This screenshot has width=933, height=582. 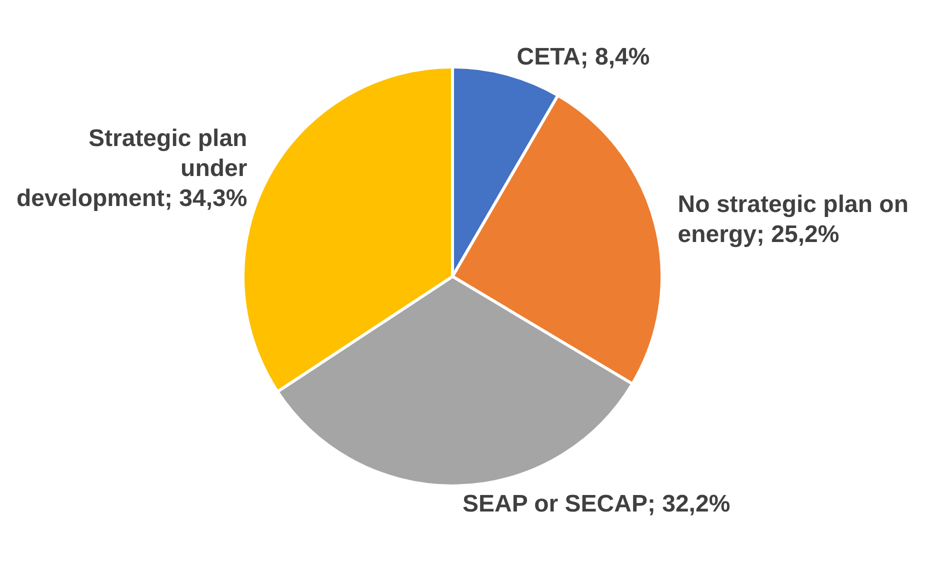 I want to click on slice-label: No strategic plan on energy; 25,2%, so click(x=793, y=219).